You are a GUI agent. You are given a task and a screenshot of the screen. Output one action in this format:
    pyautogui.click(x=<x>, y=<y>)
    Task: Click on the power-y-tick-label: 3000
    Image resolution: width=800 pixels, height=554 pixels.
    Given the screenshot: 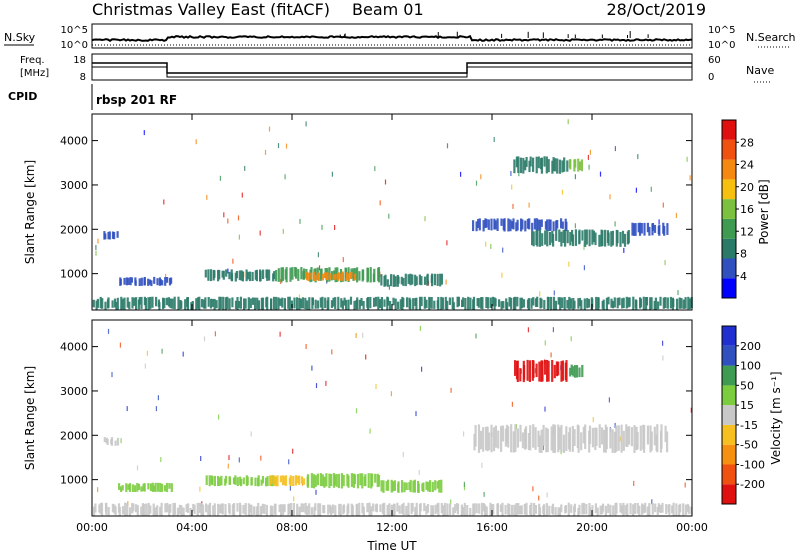 What is the action you would take?
    pyautogui.click(x=74, y=185)
    